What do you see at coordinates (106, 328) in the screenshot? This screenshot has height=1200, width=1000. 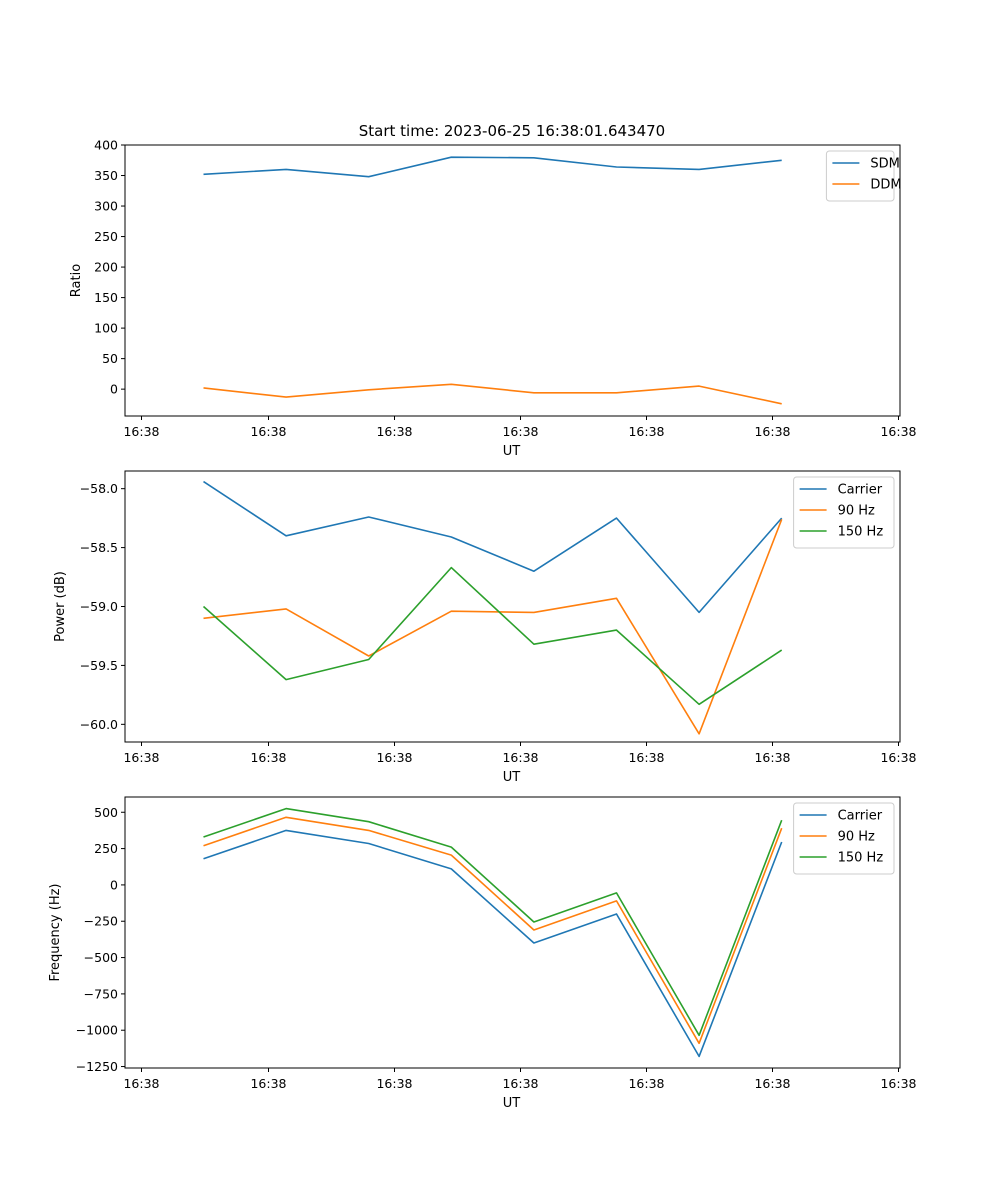 I see `y-tick-label: 100` at bounding box center [106, 328].